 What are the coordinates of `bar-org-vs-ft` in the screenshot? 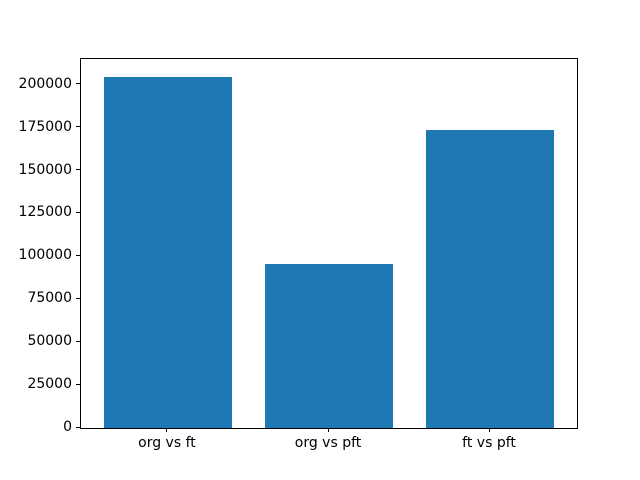 It's located at (168, 252).